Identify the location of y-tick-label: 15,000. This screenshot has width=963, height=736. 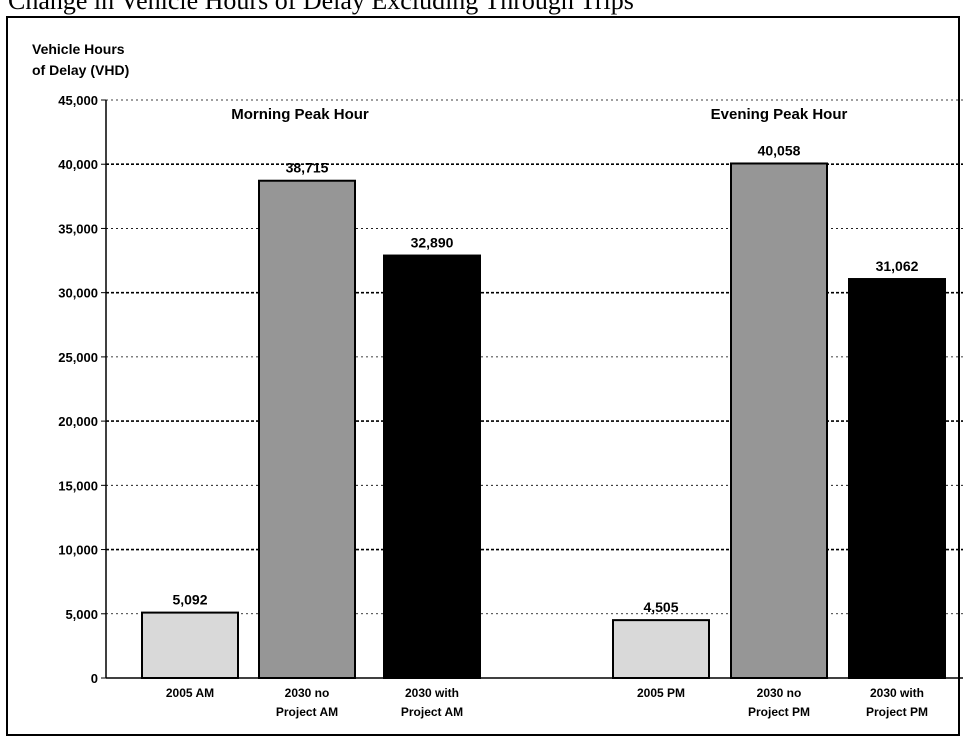
(78, 485).